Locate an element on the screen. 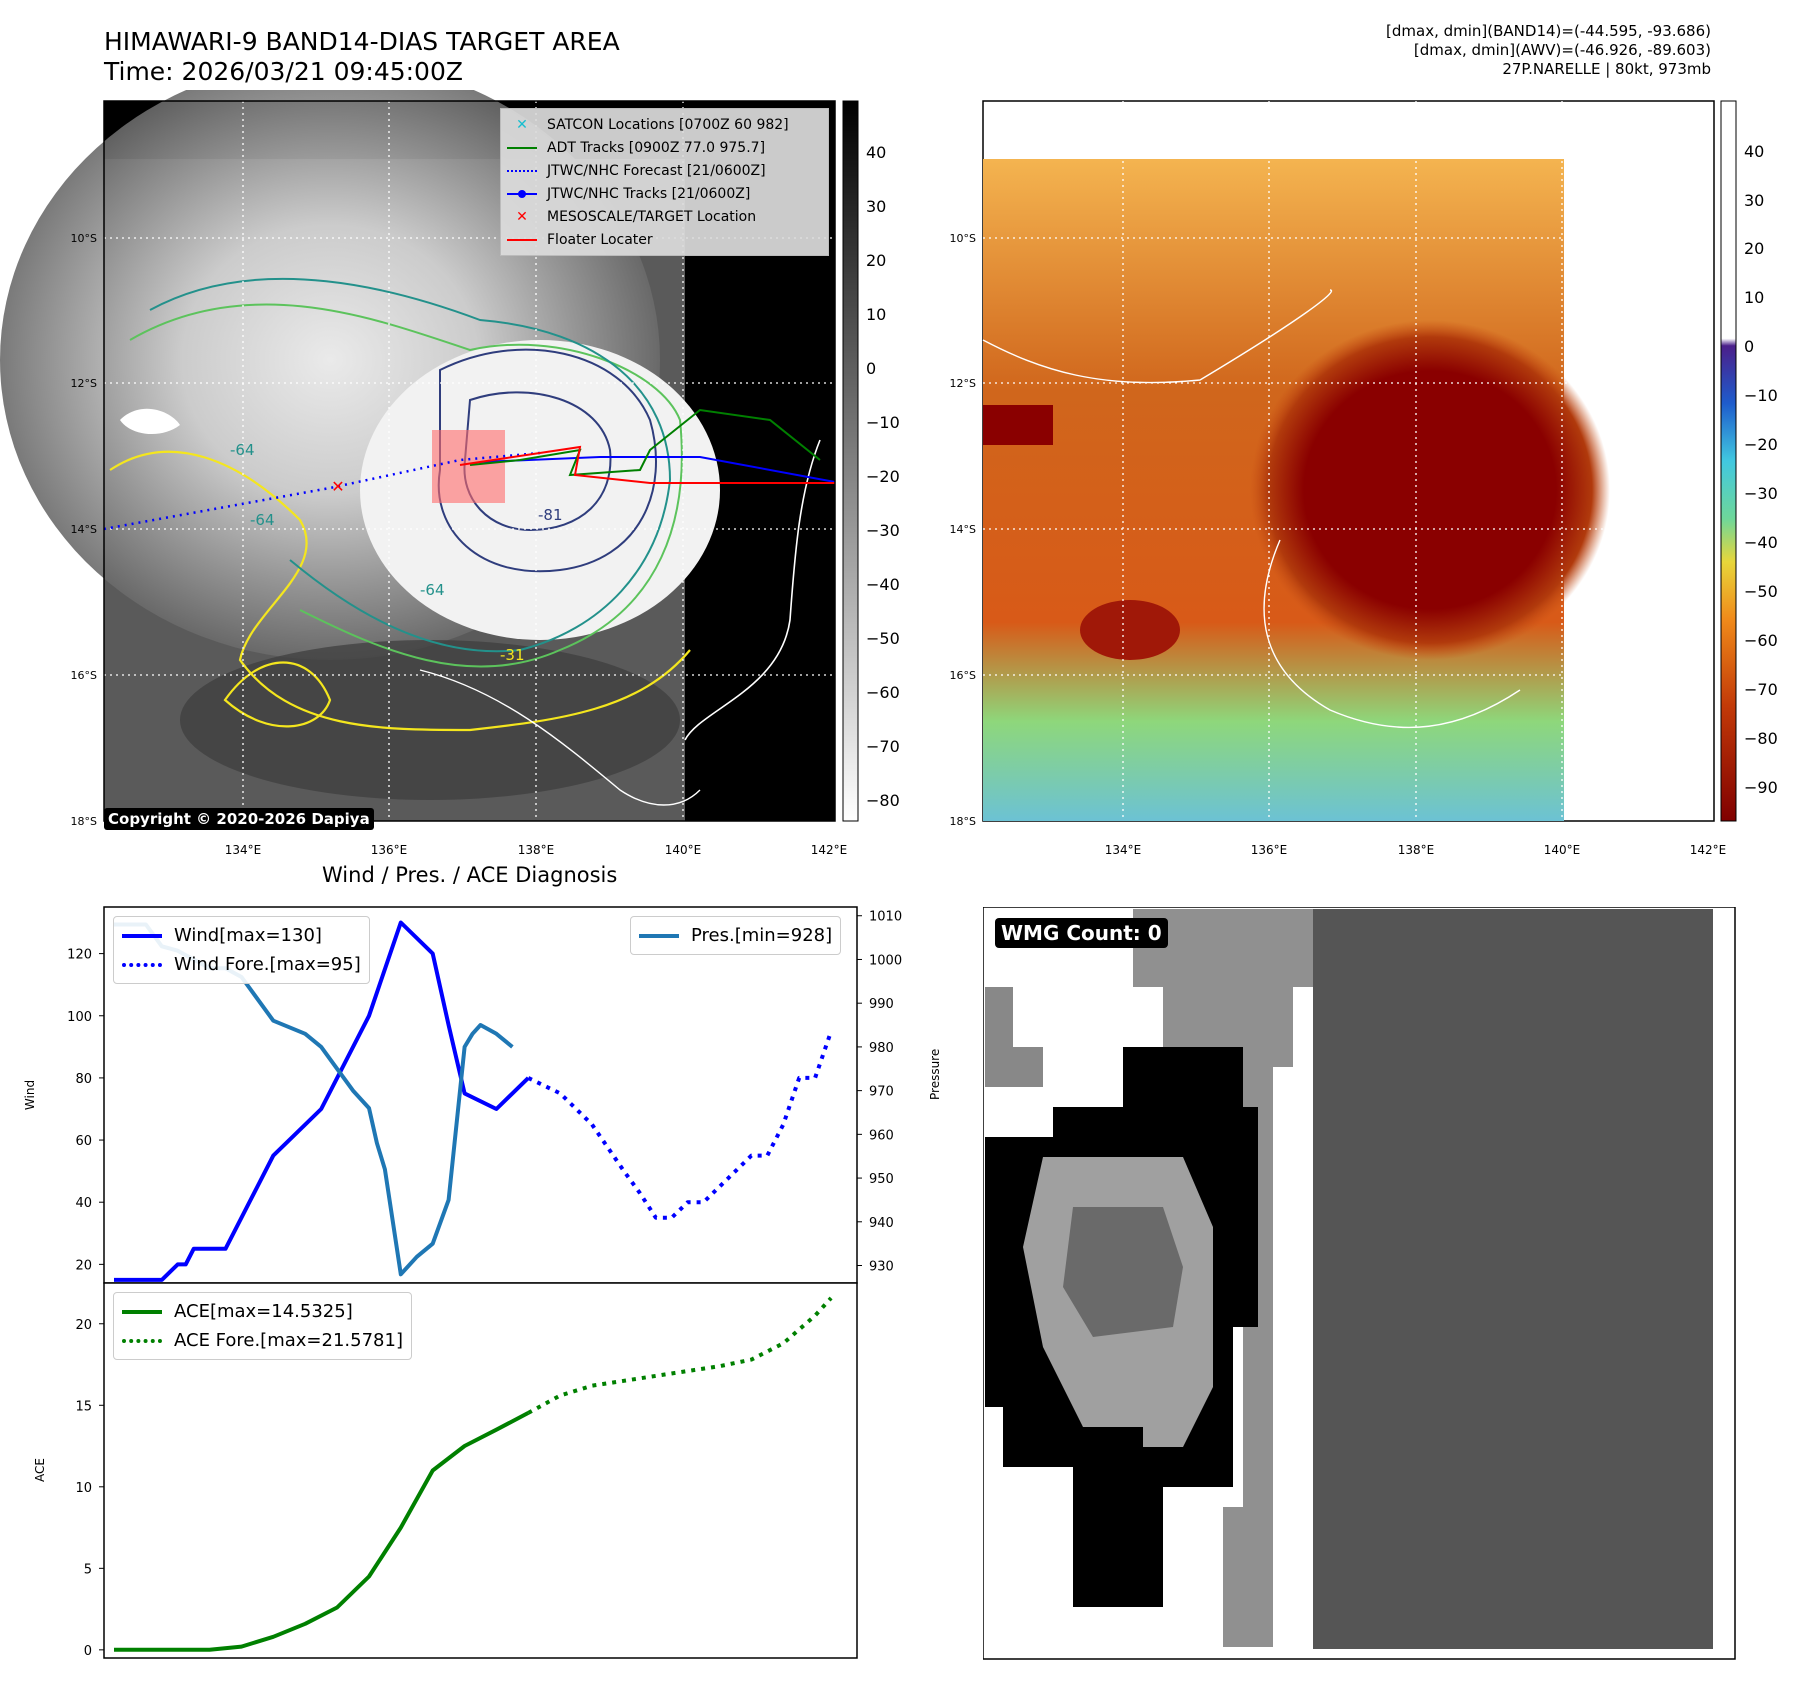 Image resolution: width=1797 pixels, height=1690 pixels. right-cbar-tick: 10 is located at coordinates (1754, 297).